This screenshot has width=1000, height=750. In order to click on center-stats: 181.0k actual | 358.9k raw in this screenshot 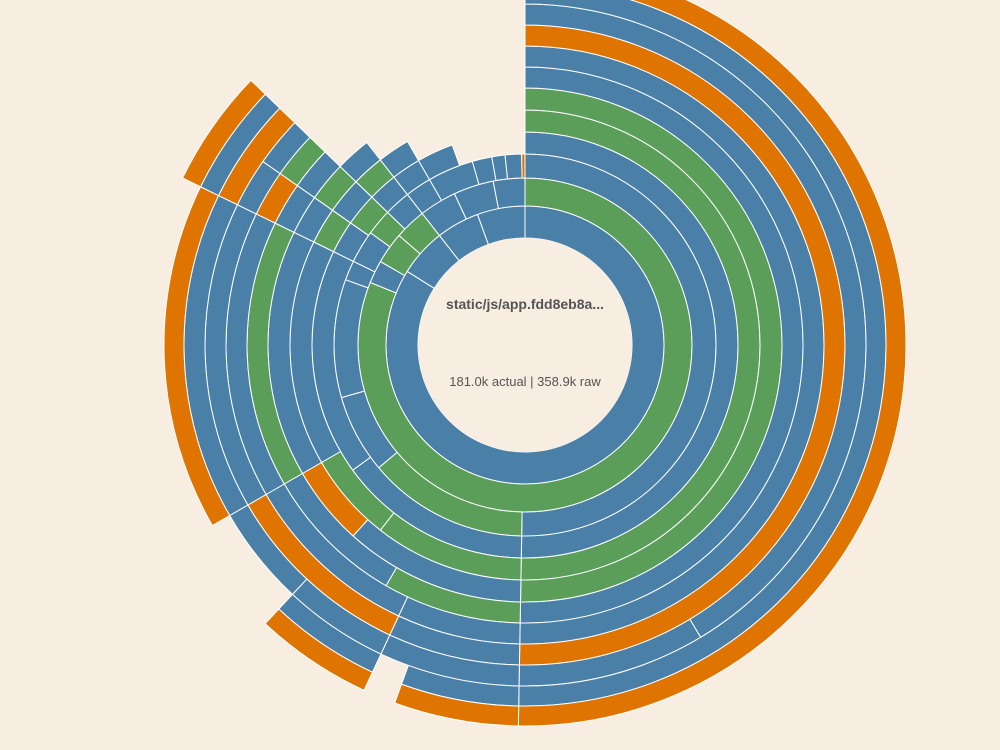, I will do `click(525, 381)`.